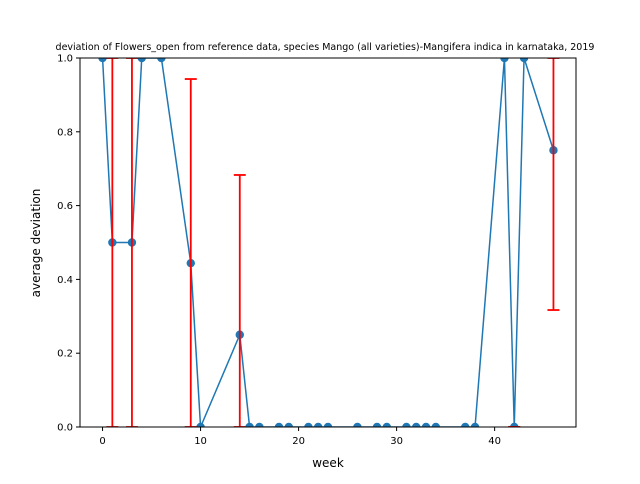 The width and height of the screenshot is (640, 484). What do you see at coordinates (65, 428) in the screenshot?
I see `y-tick-label: 0.0` at bounding box center [65, 428].